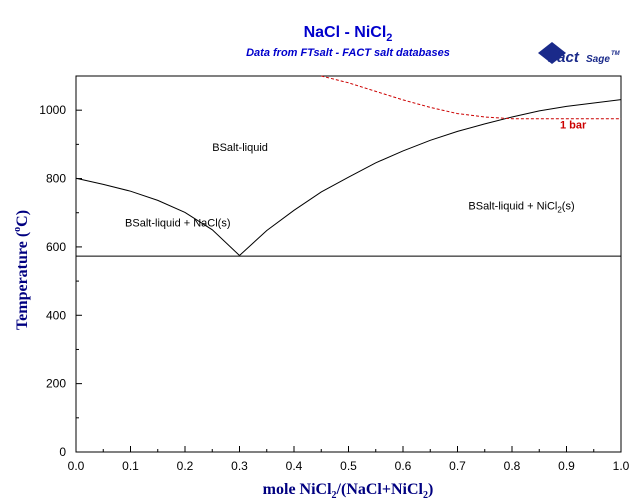 Image resolution: width=640 pixels, height=504 pixels. What do you see at coordinates (157, 216) in the screenshot?
I see `series-line-liquidus-nacl` at bounding box center [157, 216].